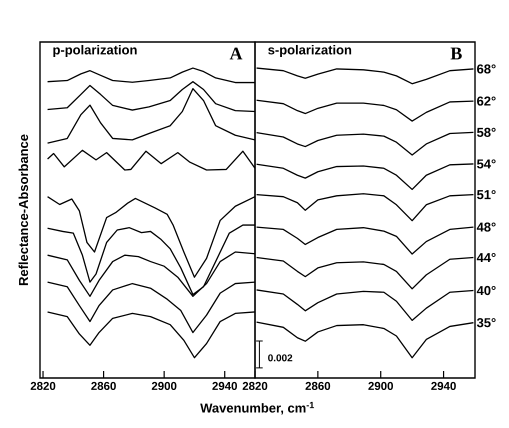  Describe the element at coordinates (95, 51) in the screenshot. I see `chart-title: p-polarization` at that location.